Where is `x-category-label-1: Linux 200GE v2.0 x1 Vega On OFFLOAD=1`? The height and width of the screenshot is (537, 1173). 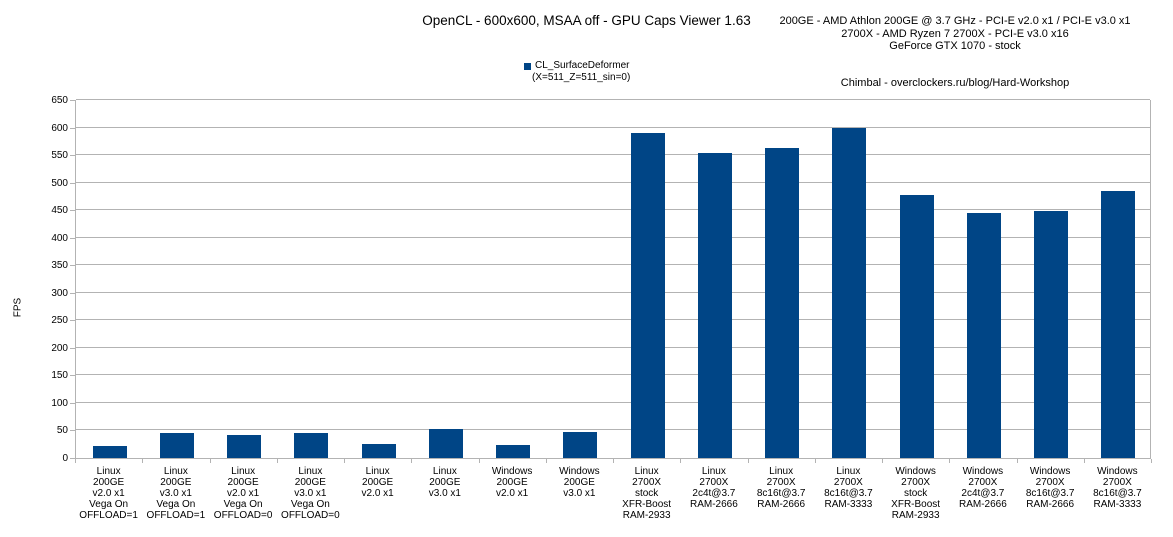 x-category-label-1: Linux 200GE v2.0 x1 Vega On OFFLOAD=1 is located at coordinates (108, 493).